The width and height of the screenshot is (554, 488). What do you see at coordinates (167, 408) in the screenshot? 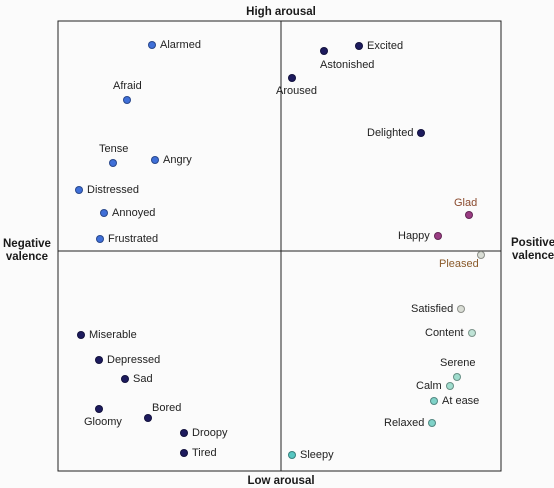
I see `emotion-label-bored: Bored` at bounding box center [167, 408].